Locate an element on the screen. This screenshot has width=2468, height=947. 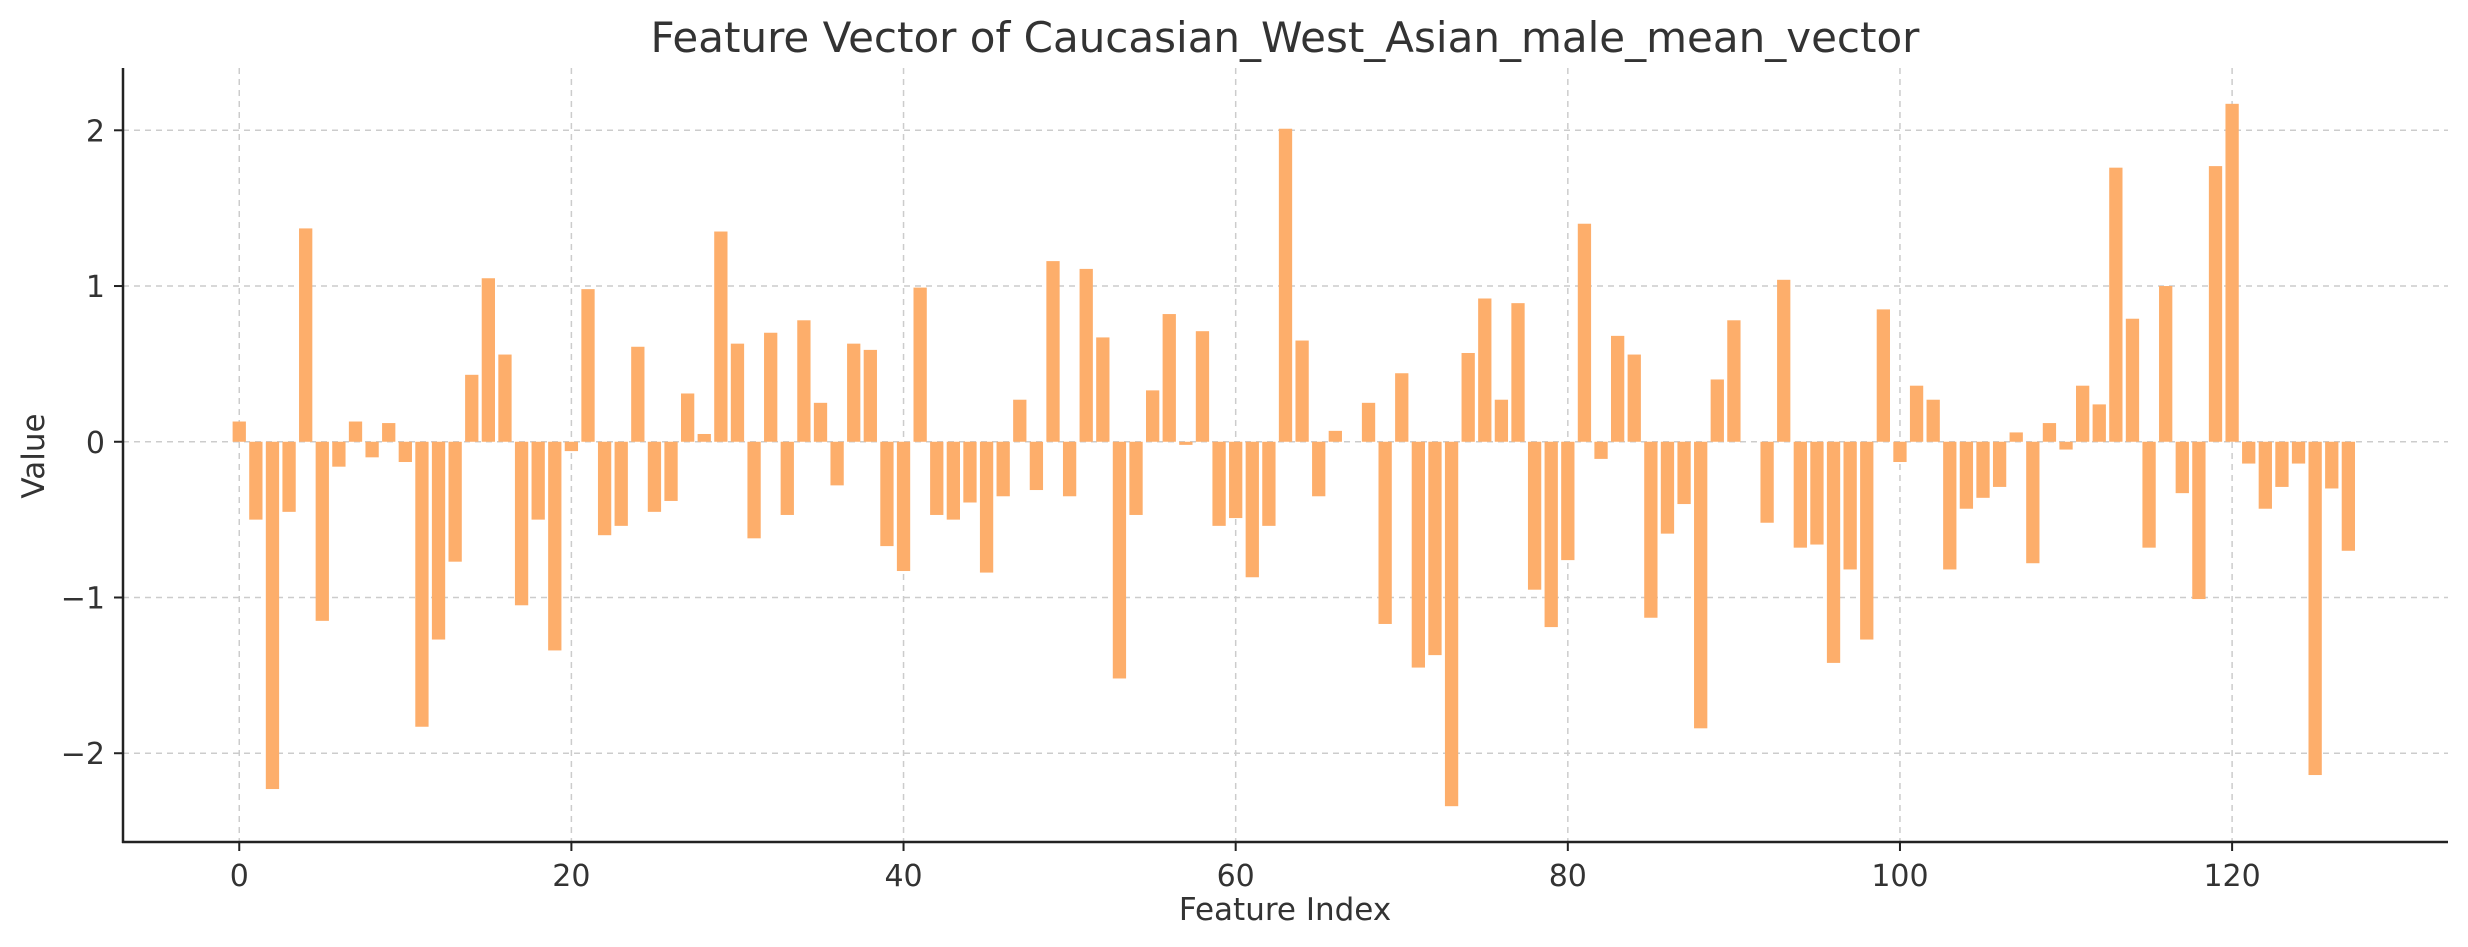
y-tick-label: 2 is located at coordinates (95, 131).